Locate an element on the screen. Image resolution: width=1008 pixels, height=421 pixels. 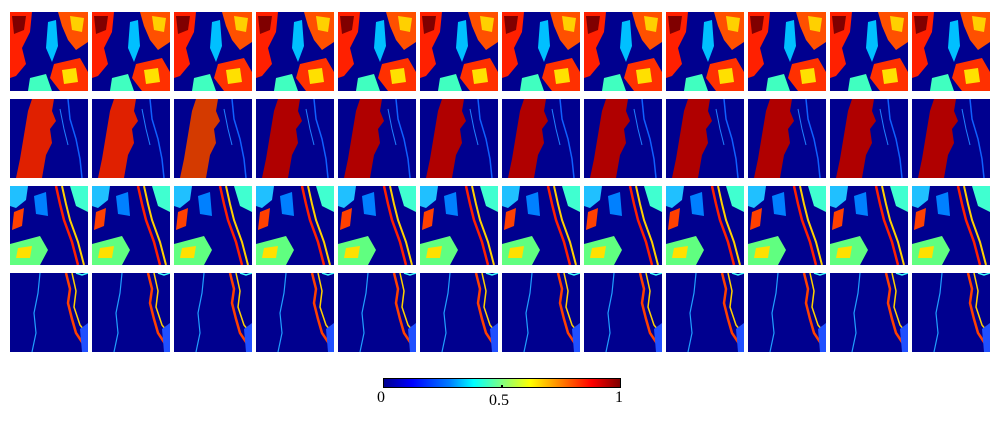
colorbar-mid-label: 0.5 is located at coordinates (499, 400).